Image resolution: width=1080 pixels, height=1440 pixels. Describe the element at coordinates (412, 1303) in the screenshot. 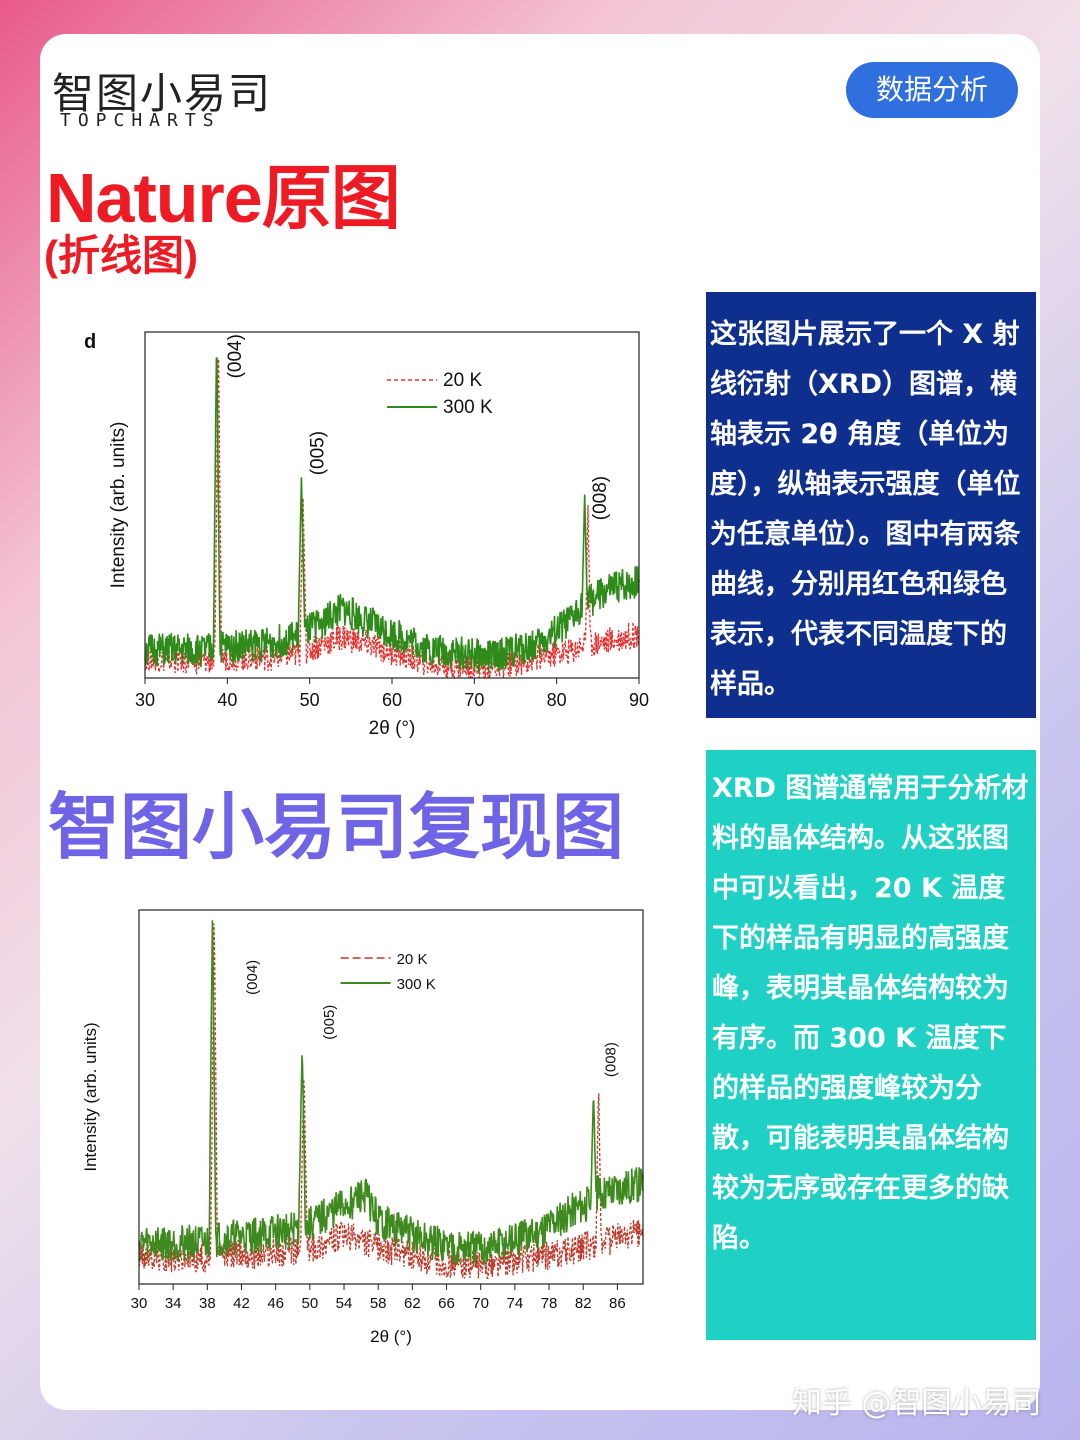

I see `x-tick-label: 62` at that location.